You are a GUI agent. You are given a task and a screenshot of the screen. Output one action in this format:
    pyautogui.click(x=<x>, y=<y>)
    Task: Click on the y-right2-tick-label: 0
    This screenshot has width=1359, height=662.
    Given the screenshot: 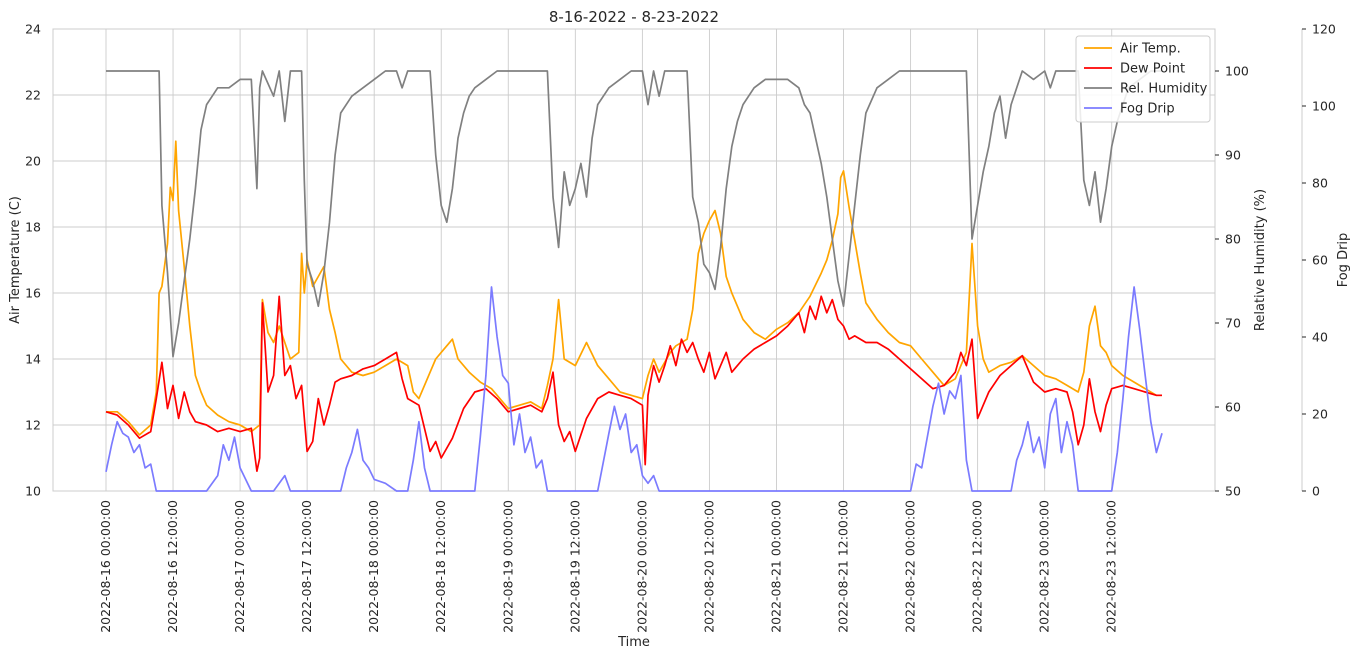 What is the action you would take?
    pyautogui.click(x=1316, y=491)
    